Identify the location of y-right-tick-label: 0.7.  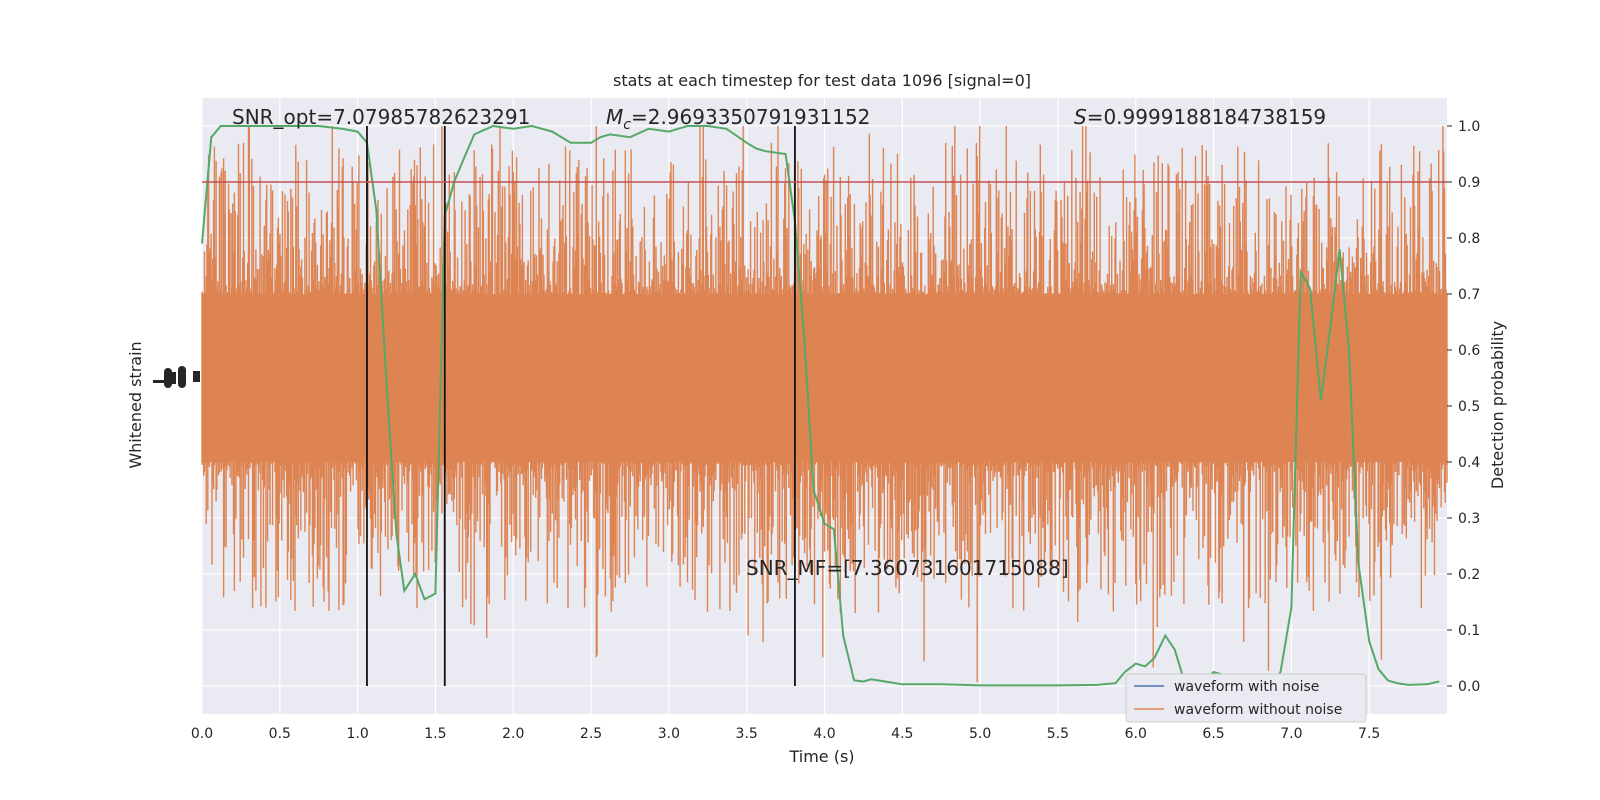
(1469, 295).